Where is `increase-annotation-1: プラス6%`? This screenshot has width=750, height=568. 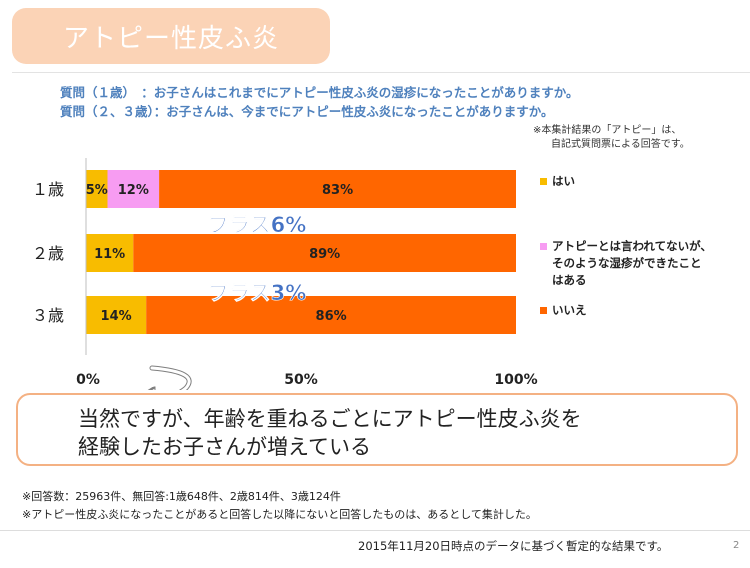
increase-annotation-1: プラス6% is located at coordinates (257, 225).